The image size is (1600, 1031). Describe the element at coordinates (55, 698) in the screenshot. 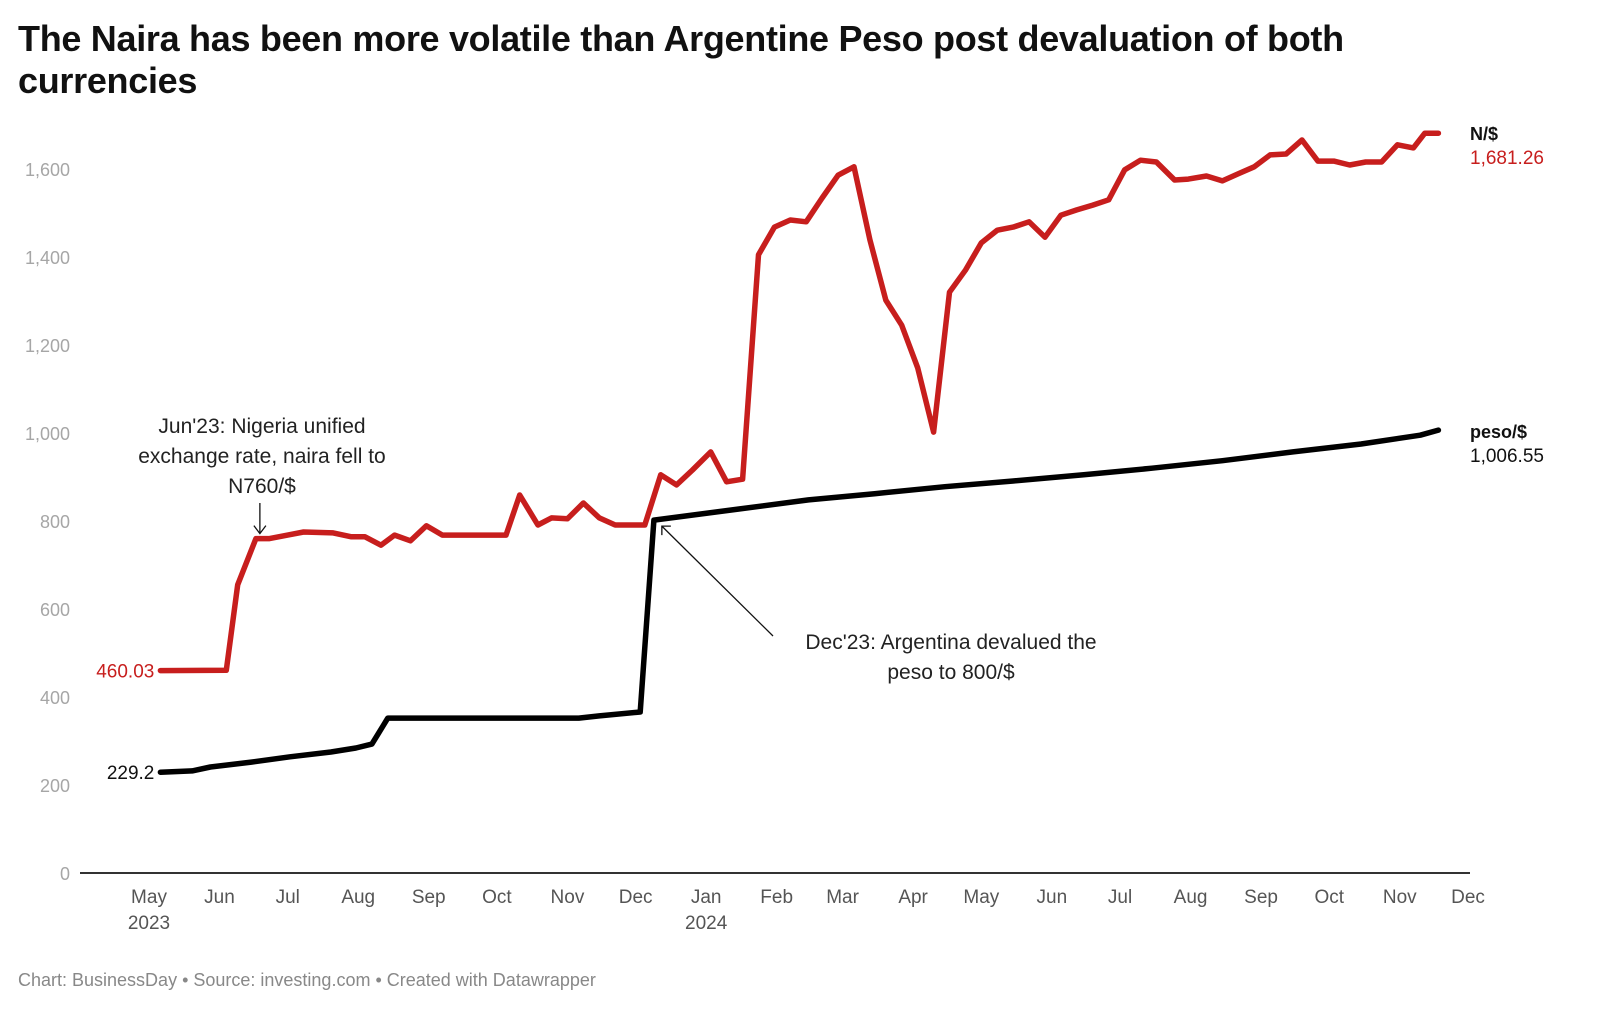

I see `y-tick-label: 400` at that location.